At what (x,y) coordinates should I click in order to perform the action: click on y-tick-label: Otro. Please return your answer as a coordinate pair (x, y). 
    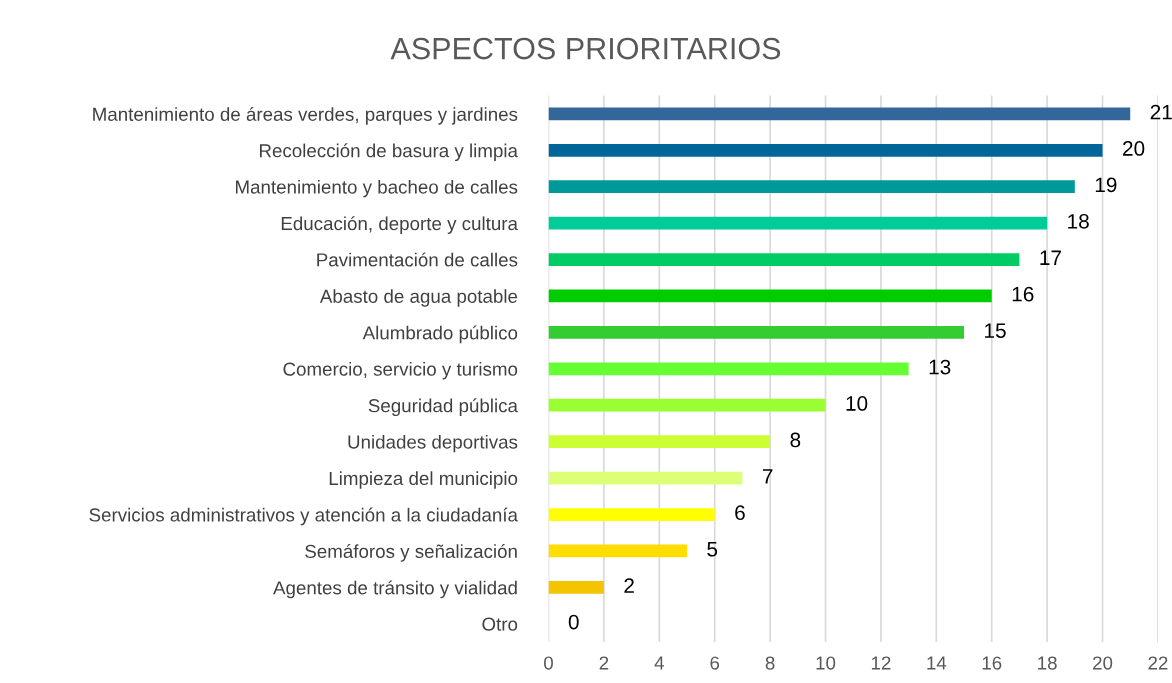
    Looking at the image, I should click on (500, 624).